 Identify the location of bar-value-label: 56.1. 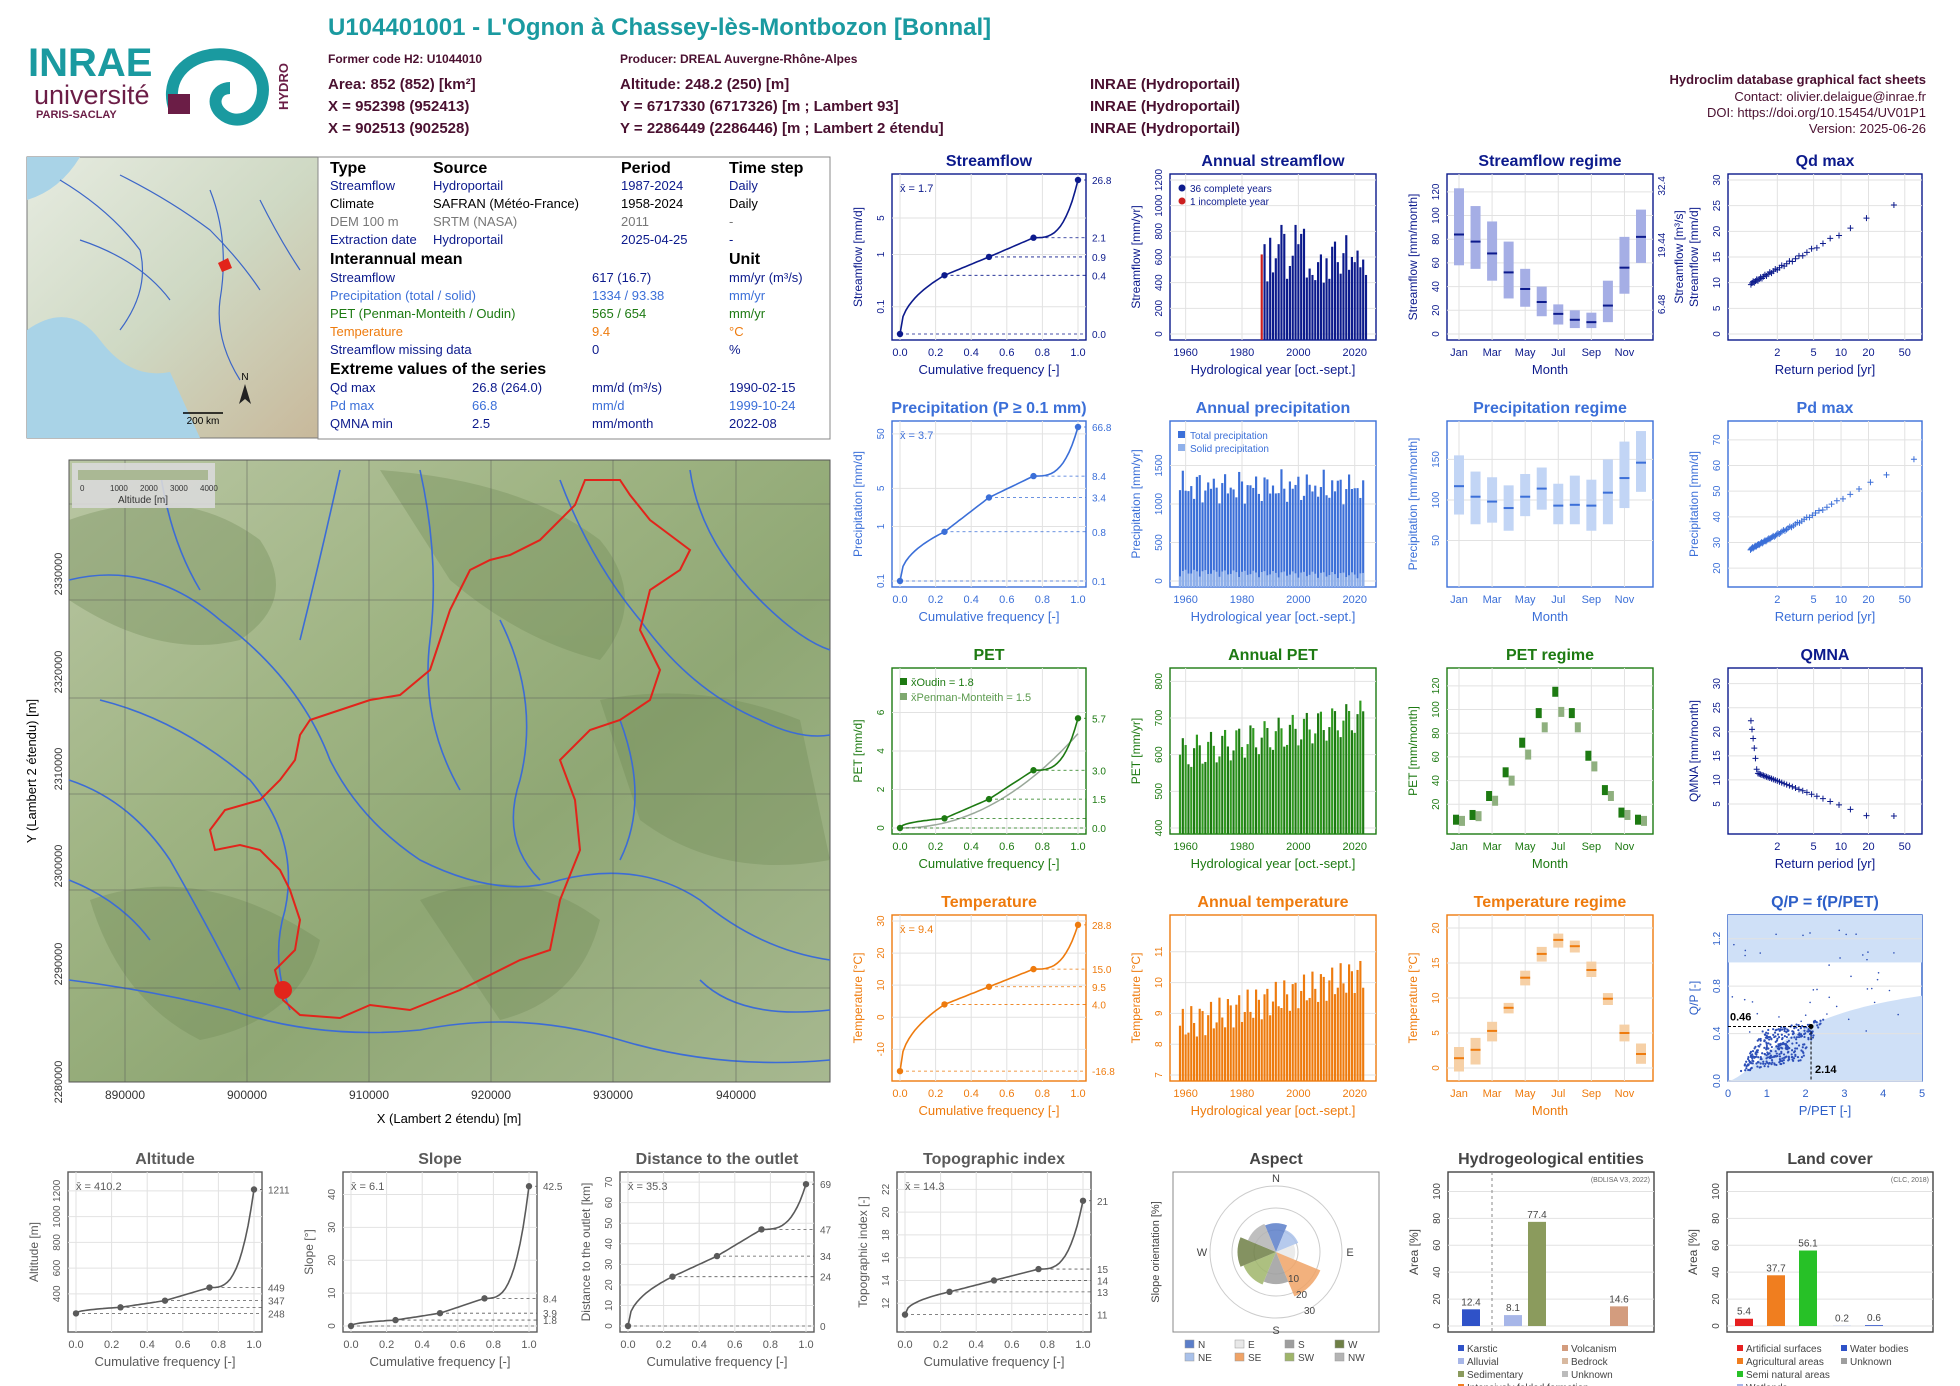
(1808, 1244).